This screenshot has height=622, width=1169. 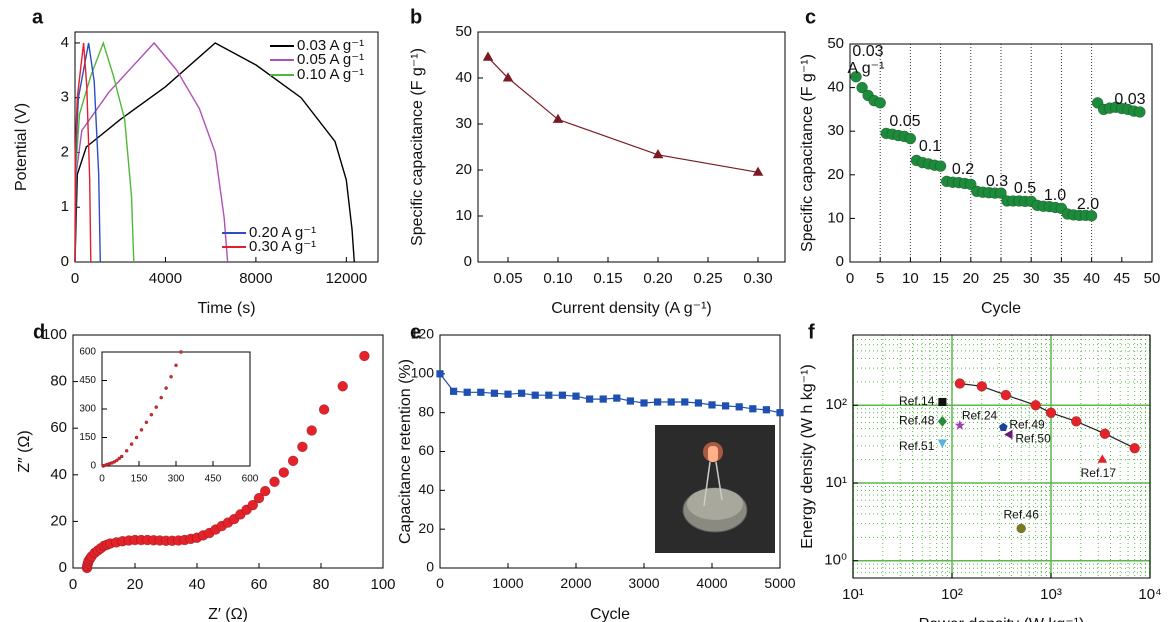 I want to click on legend-label: 0.10 A g⁻¹, so click(x=330, y=74).